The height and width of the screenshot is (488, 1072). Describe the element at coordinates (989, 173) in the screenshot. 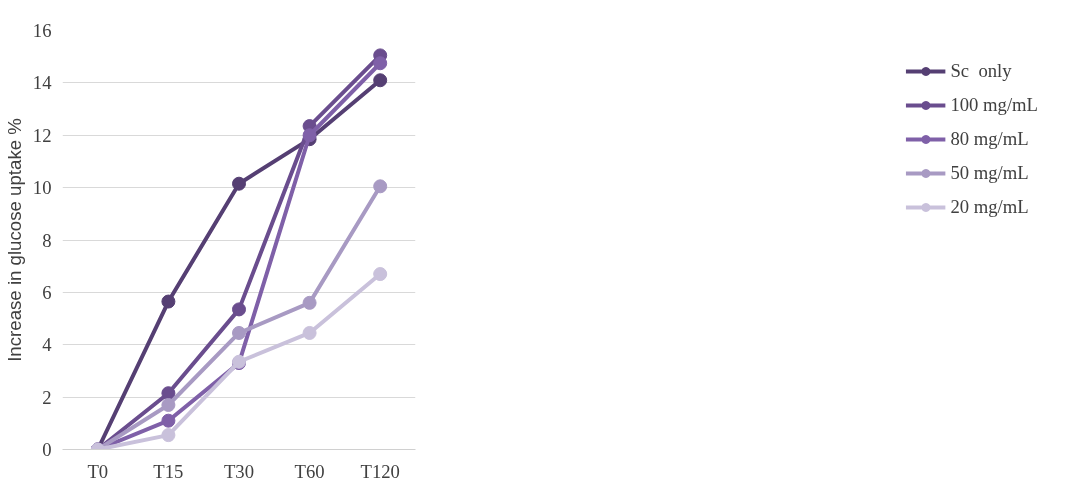

I see `legend-label: 50 mg/mL` at that location.